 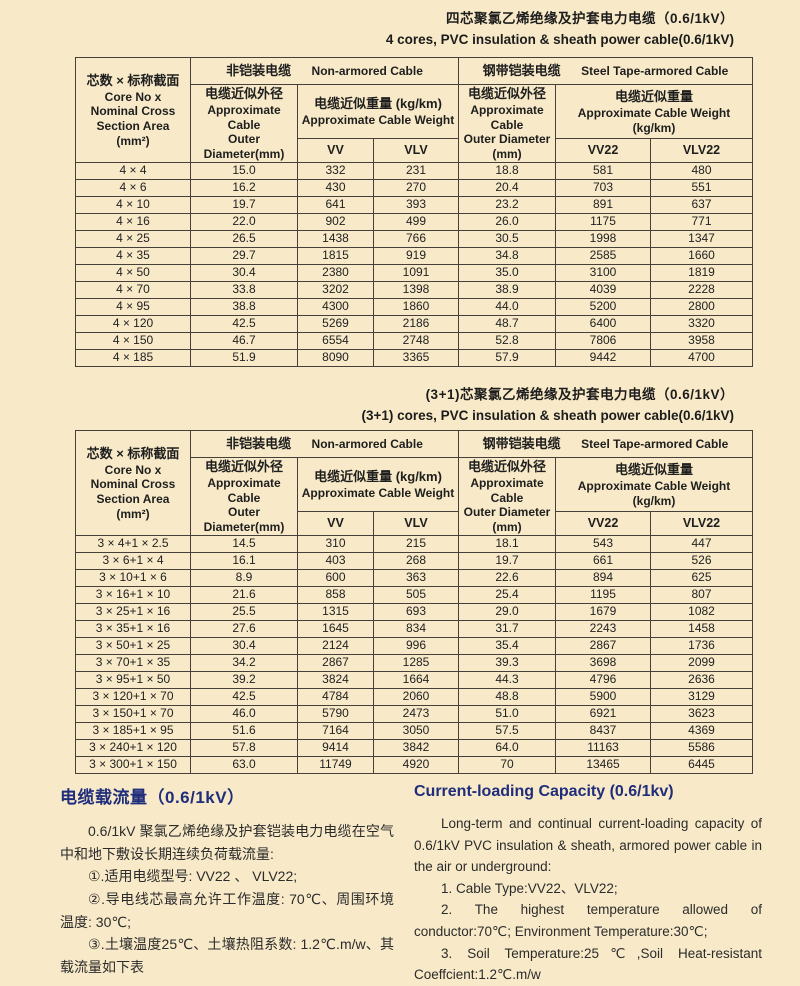 What do you see at coordinates (335, 764) in the screenshot?
I see `value-cell: 11749` at bounding box center [335, 764].